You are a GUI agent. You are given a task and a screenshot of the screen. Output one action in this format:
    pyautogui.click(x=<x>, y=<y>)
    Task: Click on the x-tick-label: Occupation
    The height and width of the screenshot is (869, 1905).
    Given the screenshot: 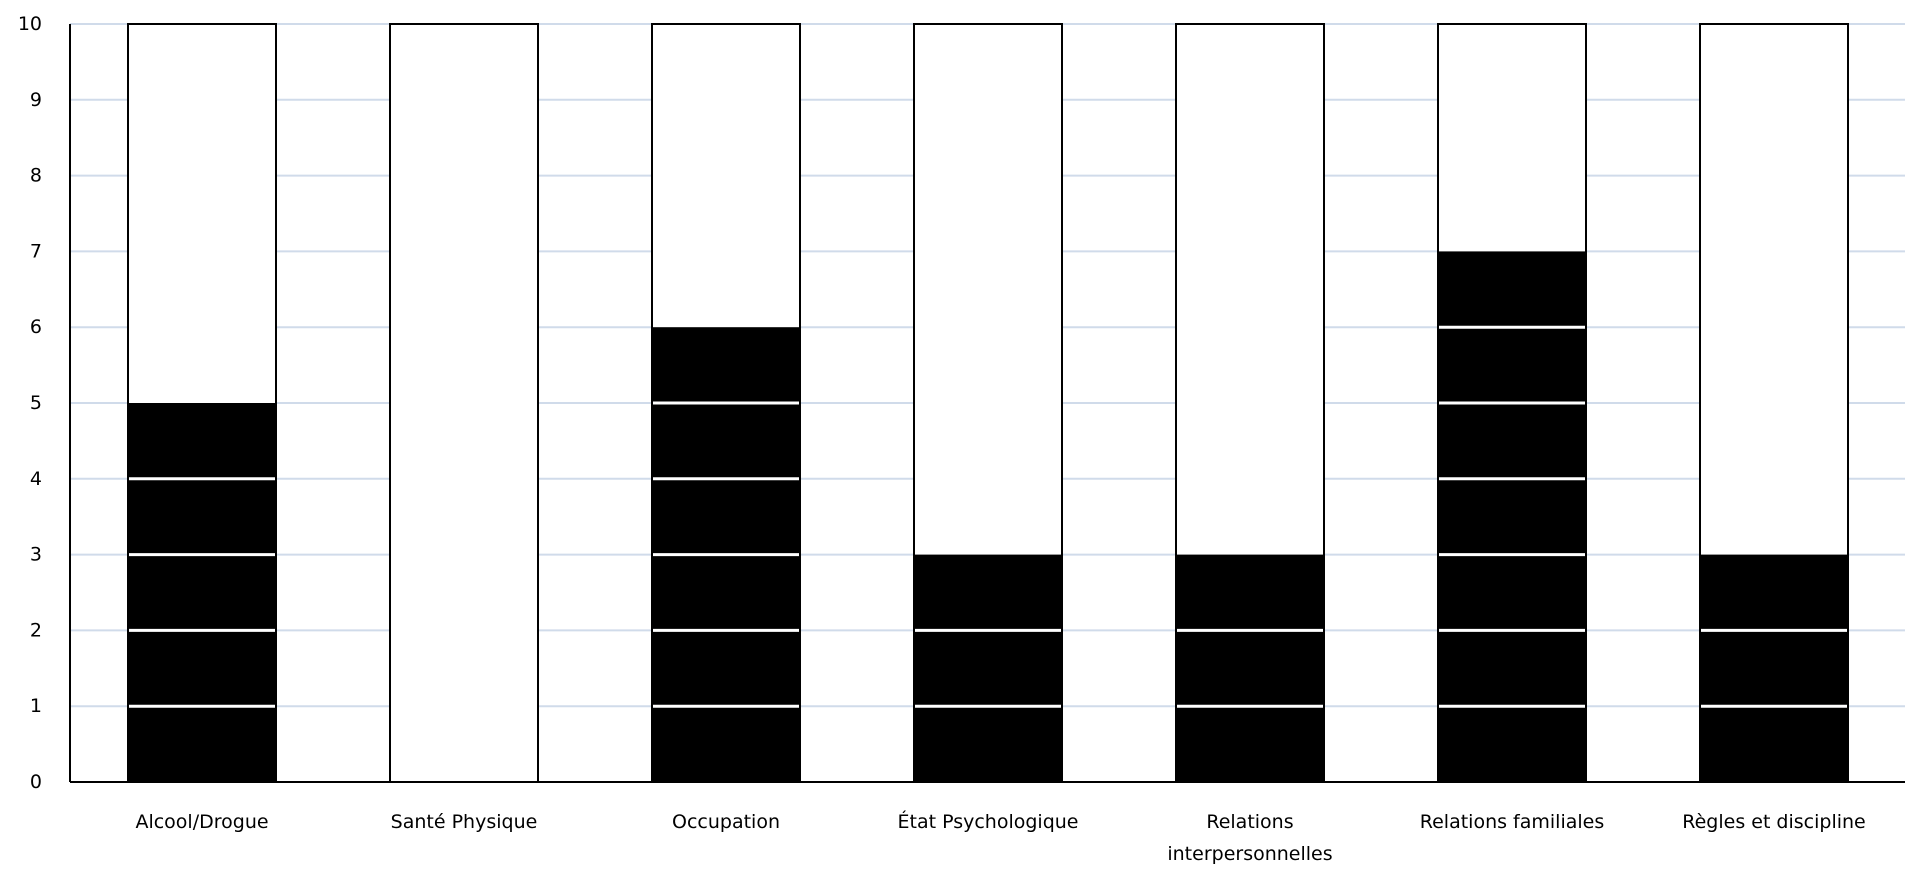 What is the action you would take?
    pyautogui.click(x=726, y=822)
    